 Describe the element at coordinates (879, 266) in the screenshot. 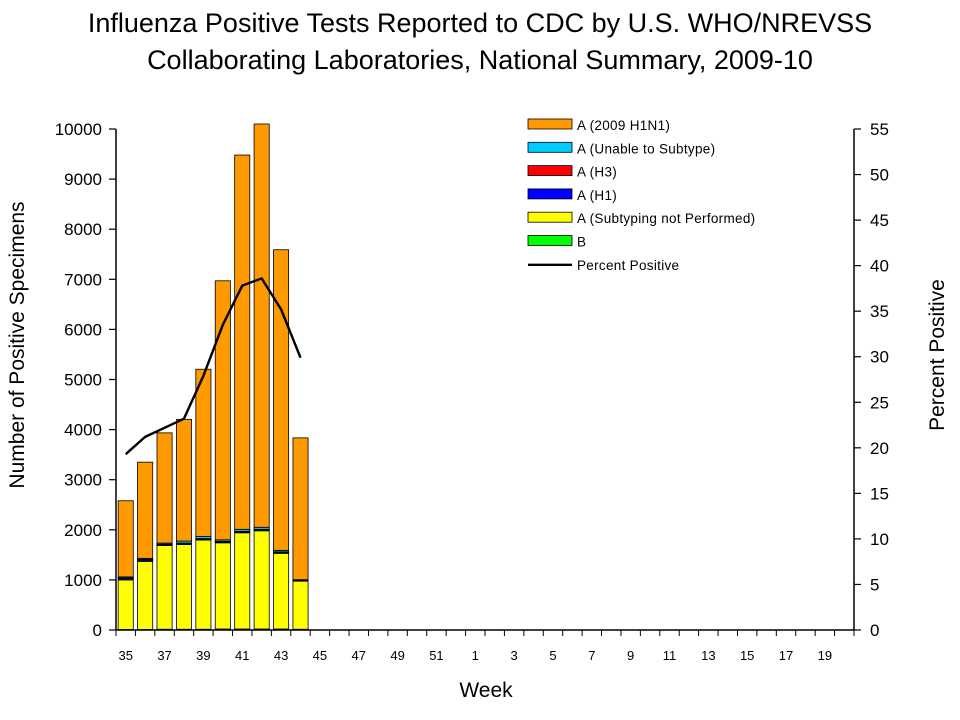

I see `y2-tick-label-40: 40` at that location.